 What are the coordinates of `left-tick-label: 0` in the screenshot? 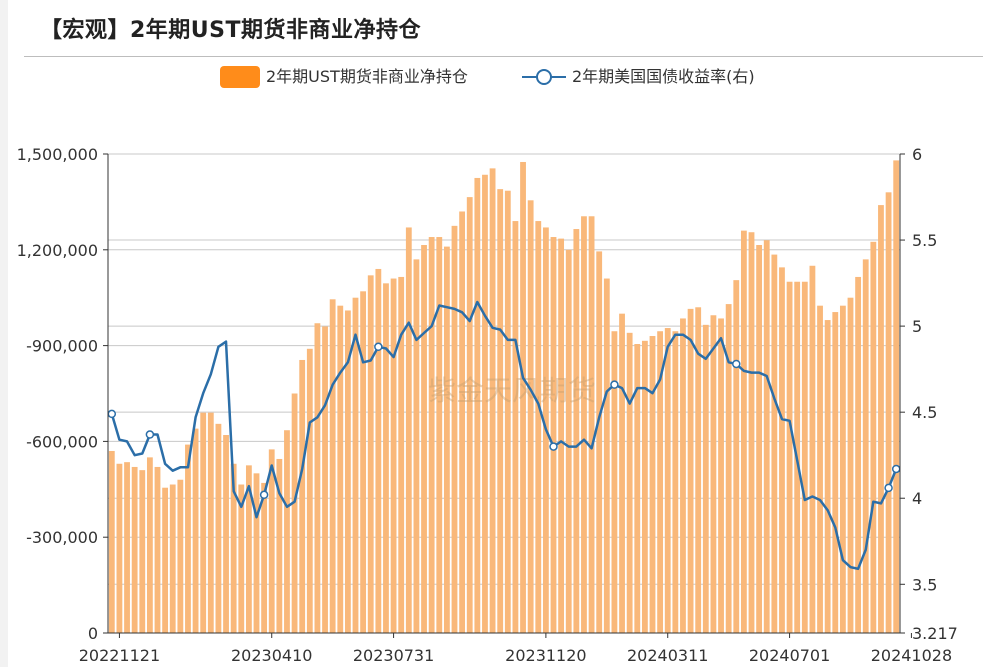 It's located at (93, 633).